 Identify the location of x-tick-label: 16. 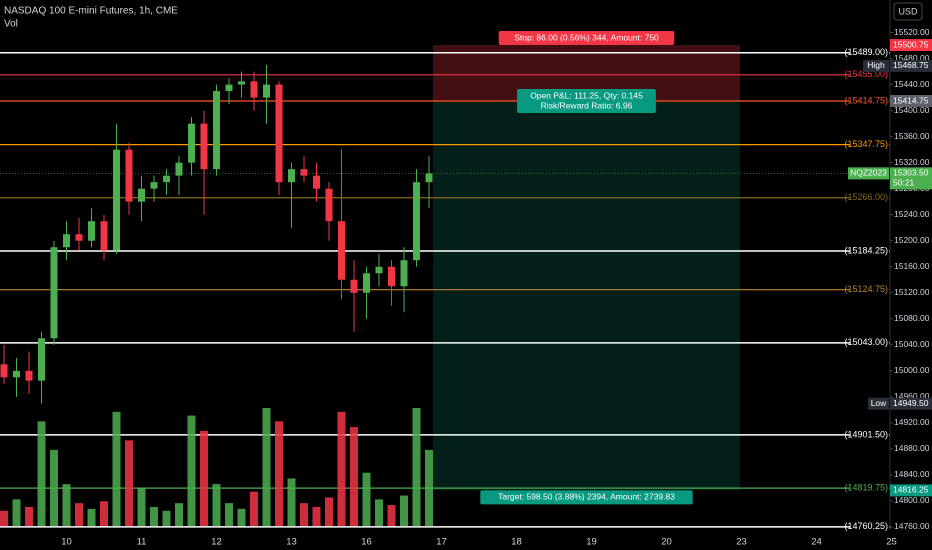
(366, 542).